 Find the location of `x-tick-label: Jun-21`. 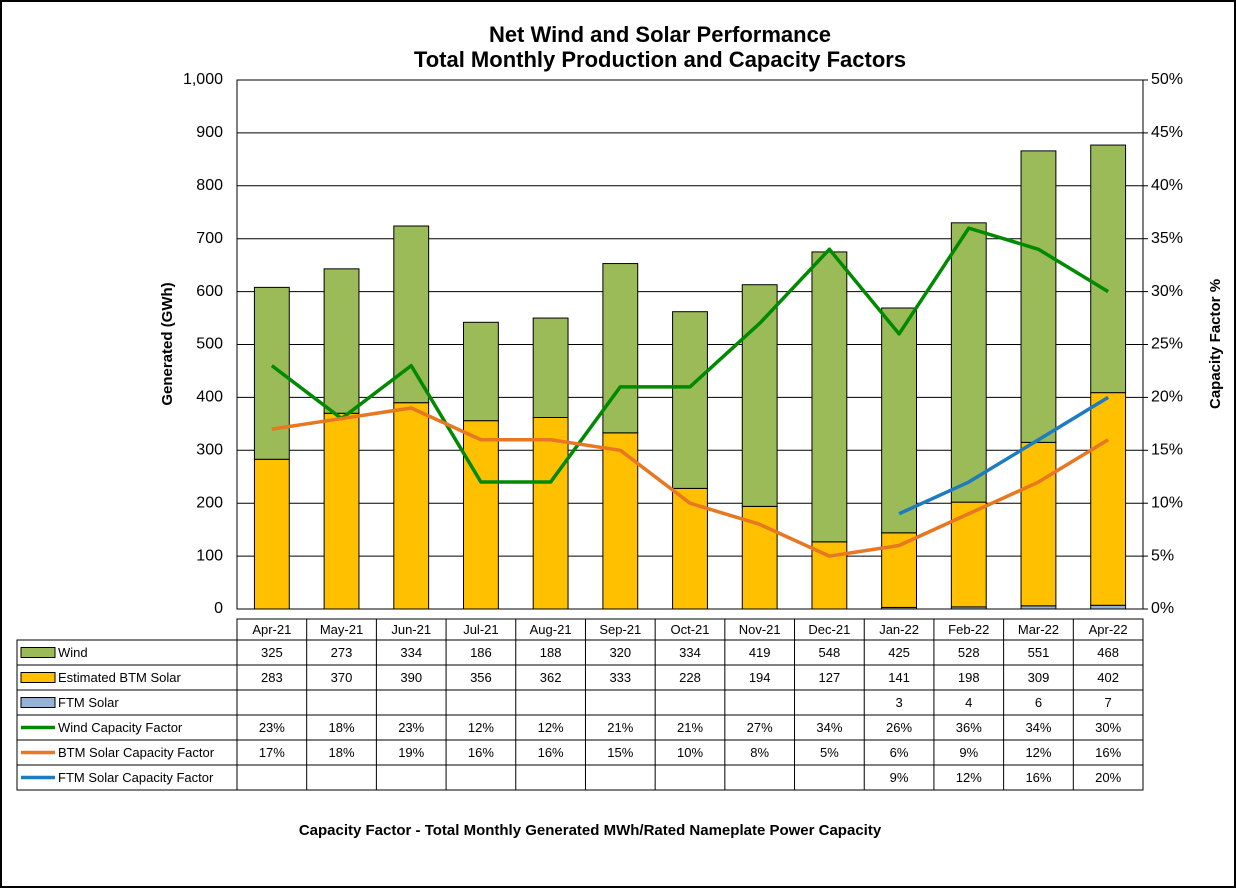

x-tick-label: Jun-21 is located at coordinates (411, 629).